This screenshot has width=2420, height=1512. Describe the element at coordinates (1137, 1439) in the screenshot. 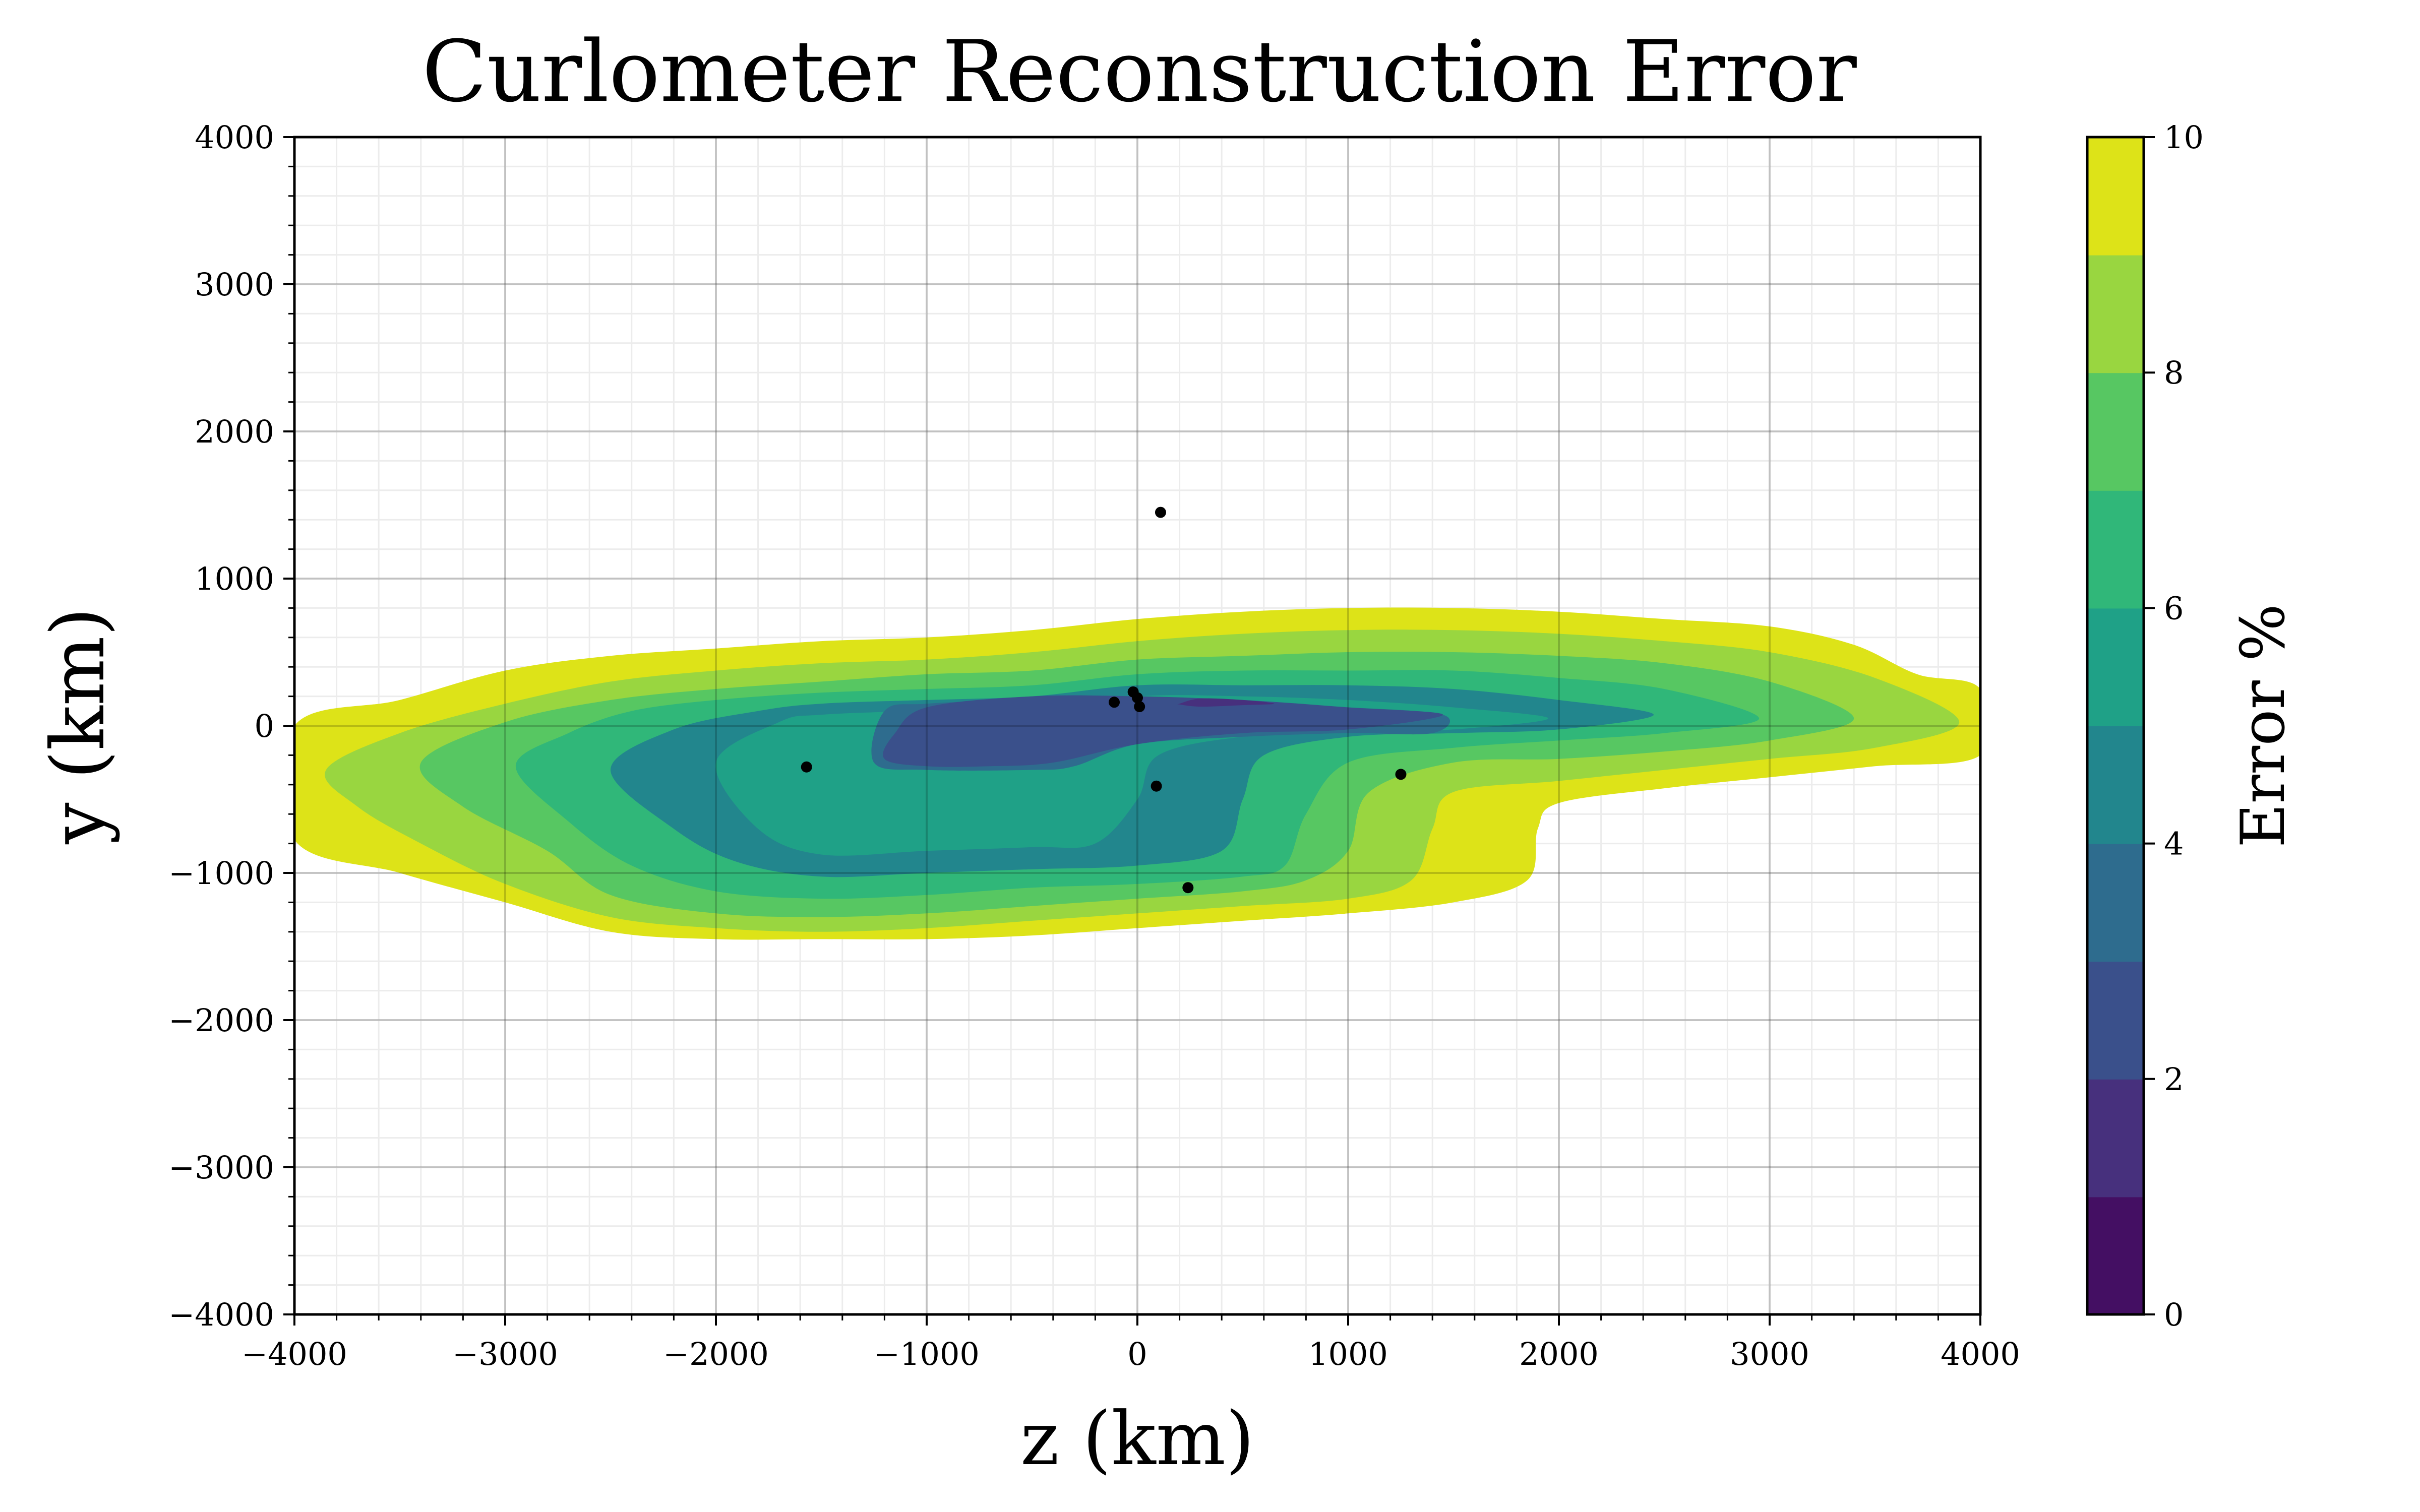

I see `x-axis-label: z (km)` at that location.